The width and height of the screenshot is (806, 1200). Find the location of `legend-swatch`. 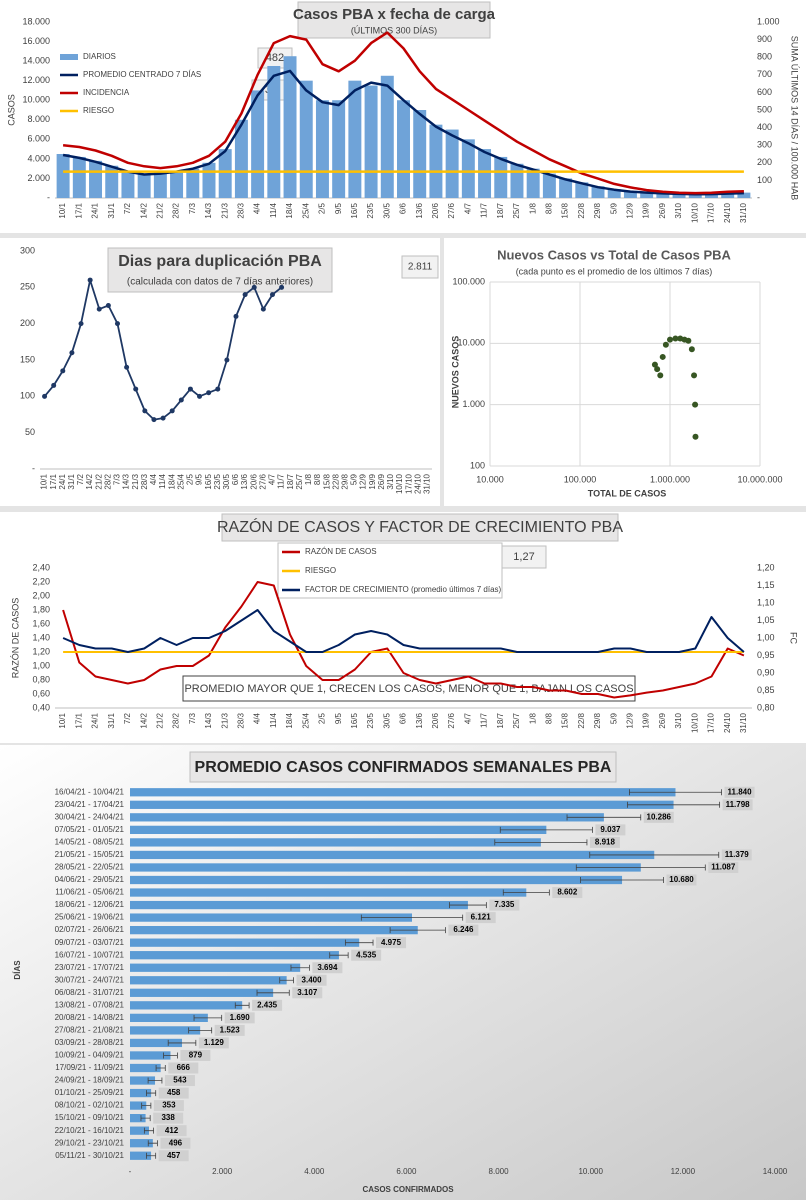

legend-swatch is located at coordinates (69, 57).